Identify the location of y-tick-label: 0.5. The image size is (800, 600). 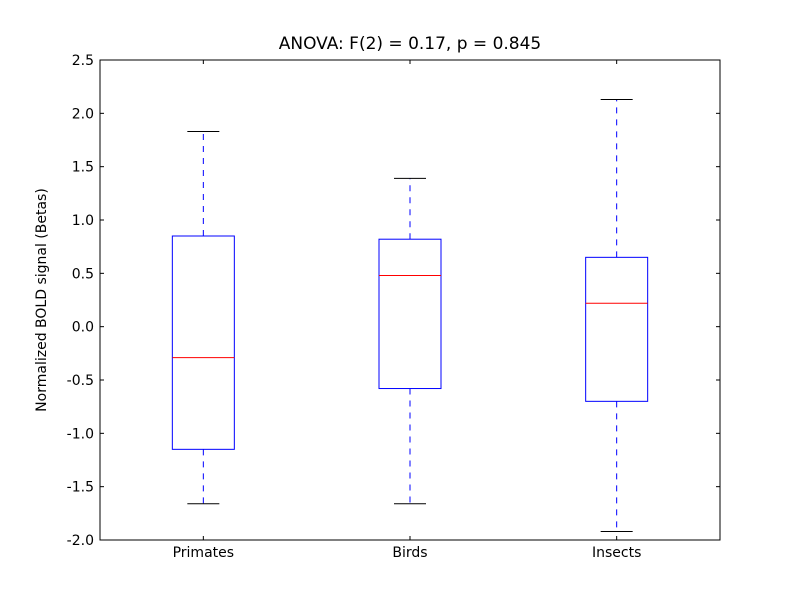
(83, 274).